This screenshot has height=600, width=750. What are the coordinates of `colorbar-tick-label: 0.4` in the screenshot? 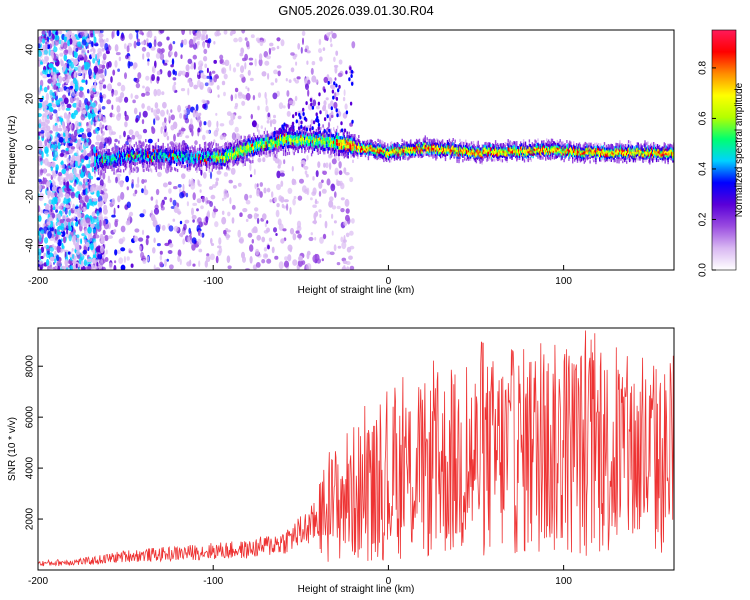 It's located at (703, 169).